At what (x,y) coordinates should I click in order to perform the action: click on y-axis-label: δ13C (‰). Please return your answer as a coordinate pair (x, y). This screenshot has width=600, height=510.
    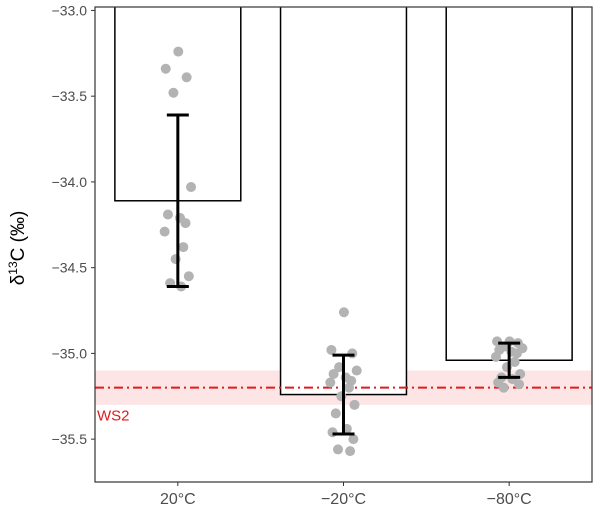
    Looking at the image, I should click on (17, 248).